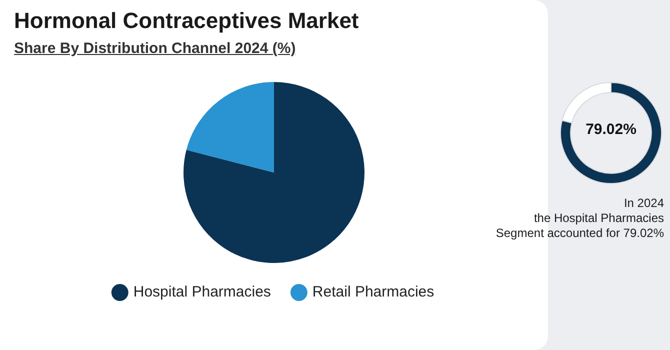 The width and height of the screenshot is (670, 350). What do you see at coordinates (186, 21) in the screenshot?
I see `chart-title: Hormonal Contraceptives Market` at bounding box center [186, 21].